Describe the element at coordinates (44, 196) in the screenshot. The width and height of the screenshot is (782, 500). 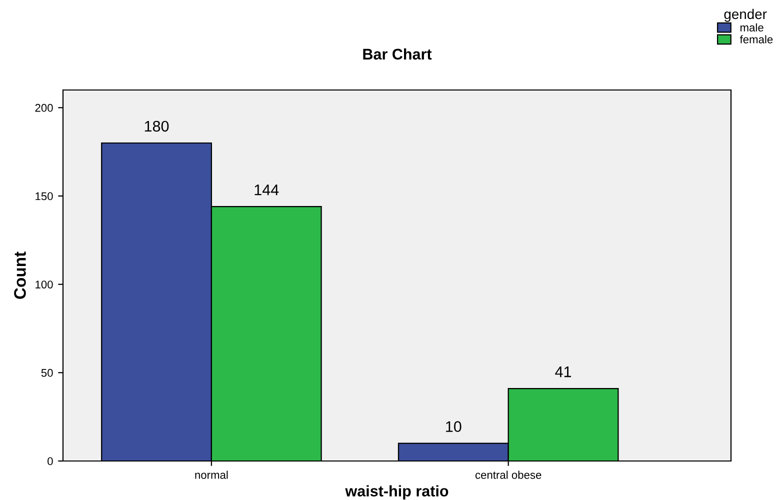
I see `y-tick-label: 150` at that location.